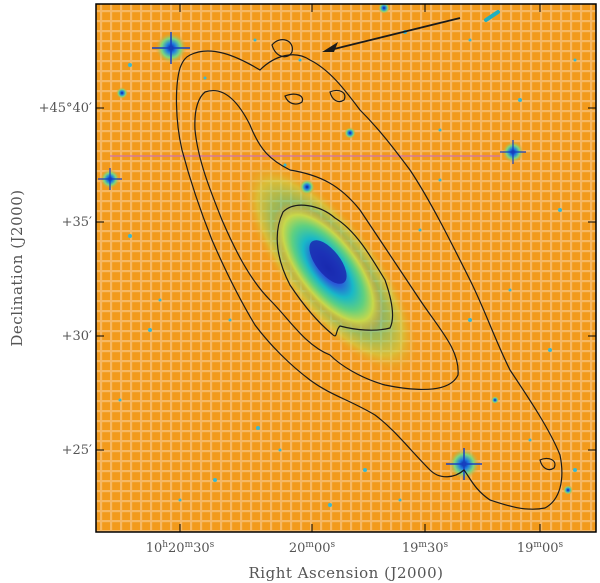  Describe the element at coordinates (17, 267) in the screenshot. I see `y-axis-title: Declination (J2000)` at that location.